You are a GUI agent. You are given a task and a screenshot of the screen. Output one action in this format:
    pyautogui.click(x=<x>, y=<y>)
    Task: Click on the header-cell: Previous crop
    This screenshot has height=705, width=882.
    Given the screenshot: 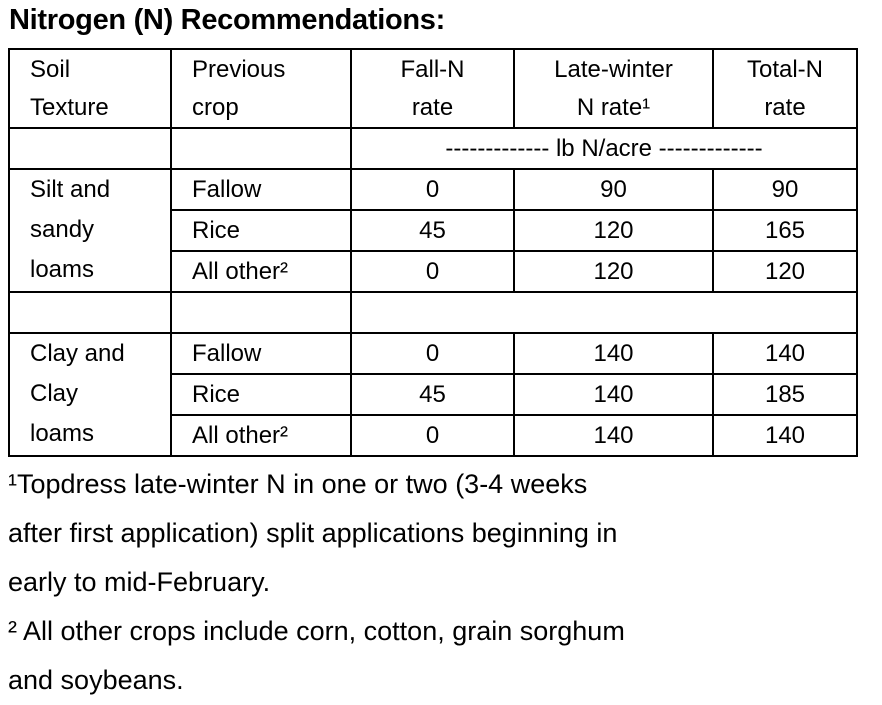 What is the action you would take?
    pyautogui.click(x=261, y=88)
    